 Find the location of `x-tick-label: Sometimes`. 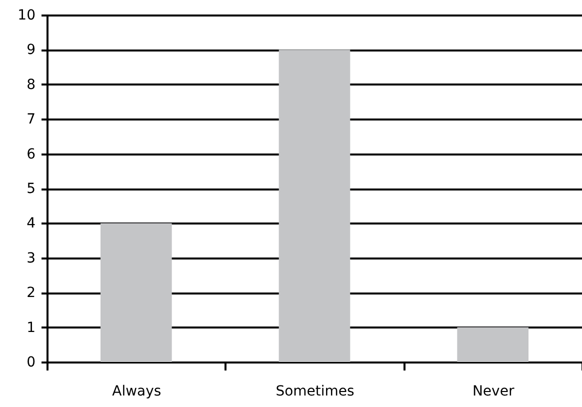

x-tick-label: Sometimes is located at coordinates (315, 392).